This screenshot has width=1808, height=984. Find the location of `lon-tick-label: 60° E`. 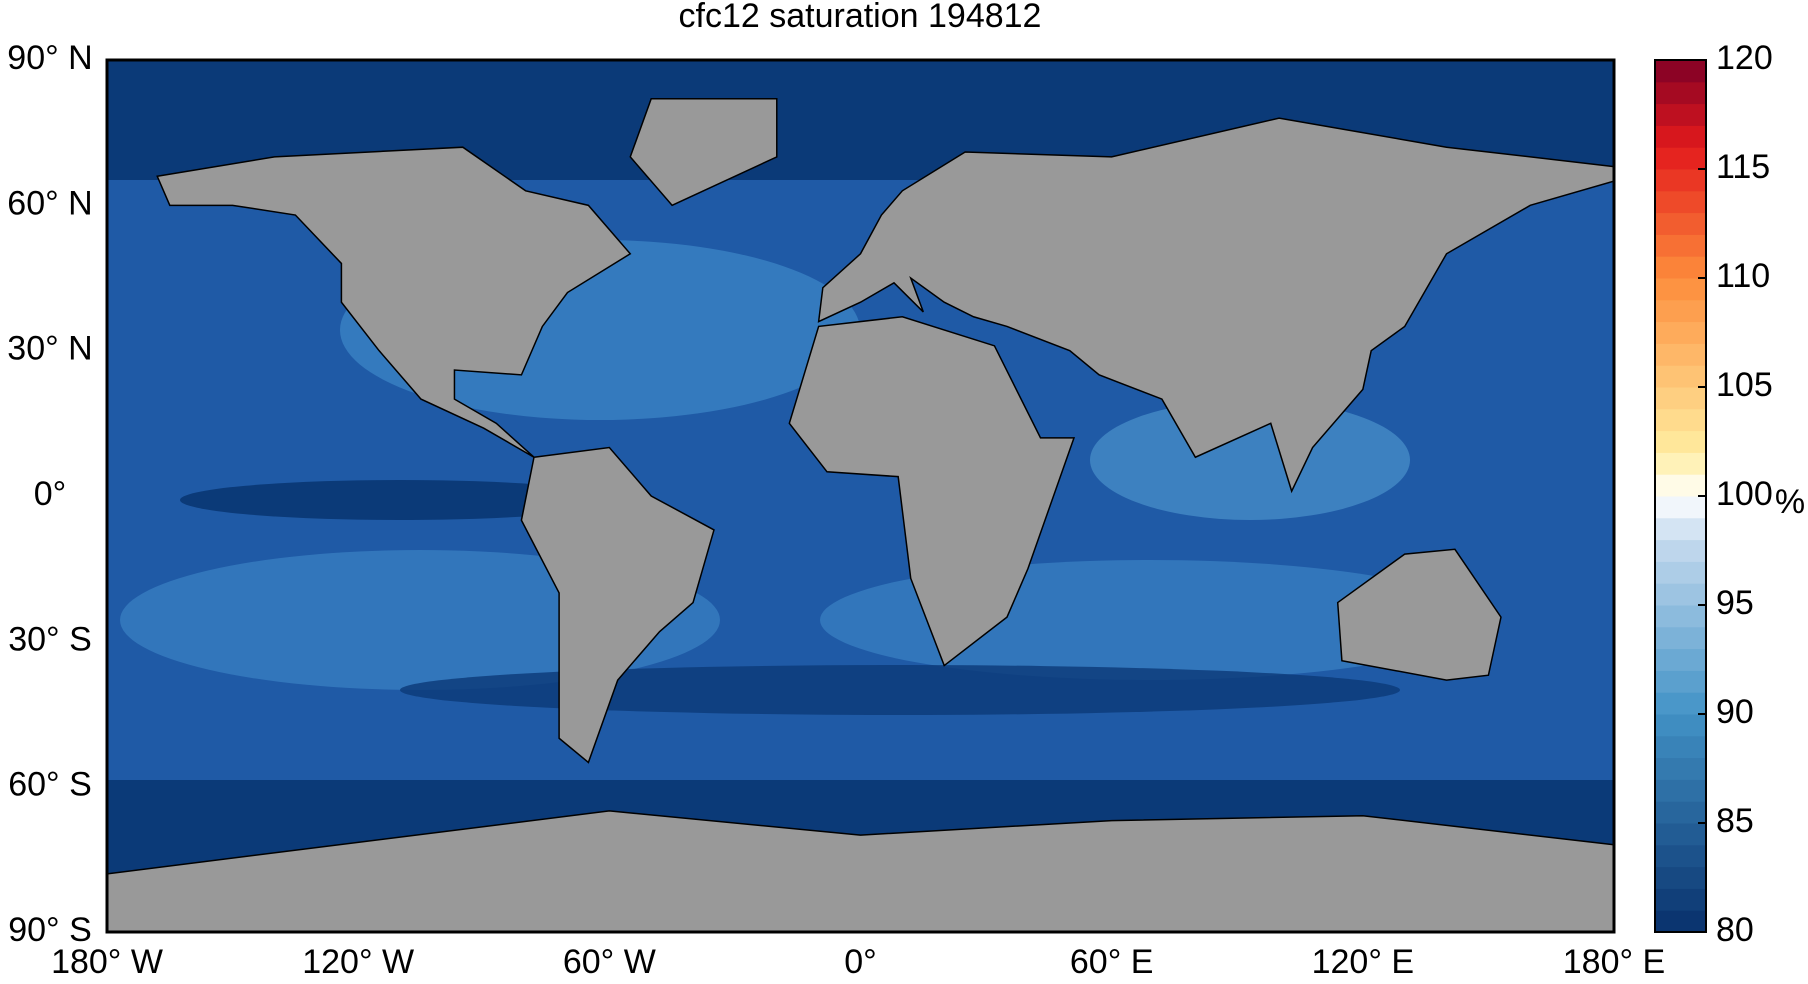

lon-tick-label: 60° E is located at coordinates (1112, 962).